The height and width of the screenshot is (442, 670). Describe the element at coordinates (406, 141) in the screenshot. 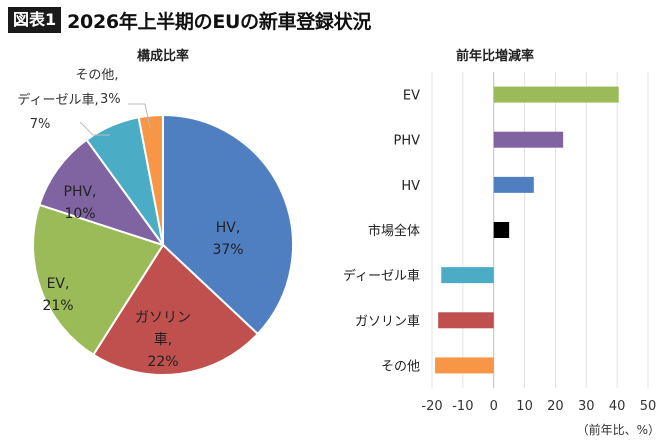

I see `category-label-1: PHV` at that location.